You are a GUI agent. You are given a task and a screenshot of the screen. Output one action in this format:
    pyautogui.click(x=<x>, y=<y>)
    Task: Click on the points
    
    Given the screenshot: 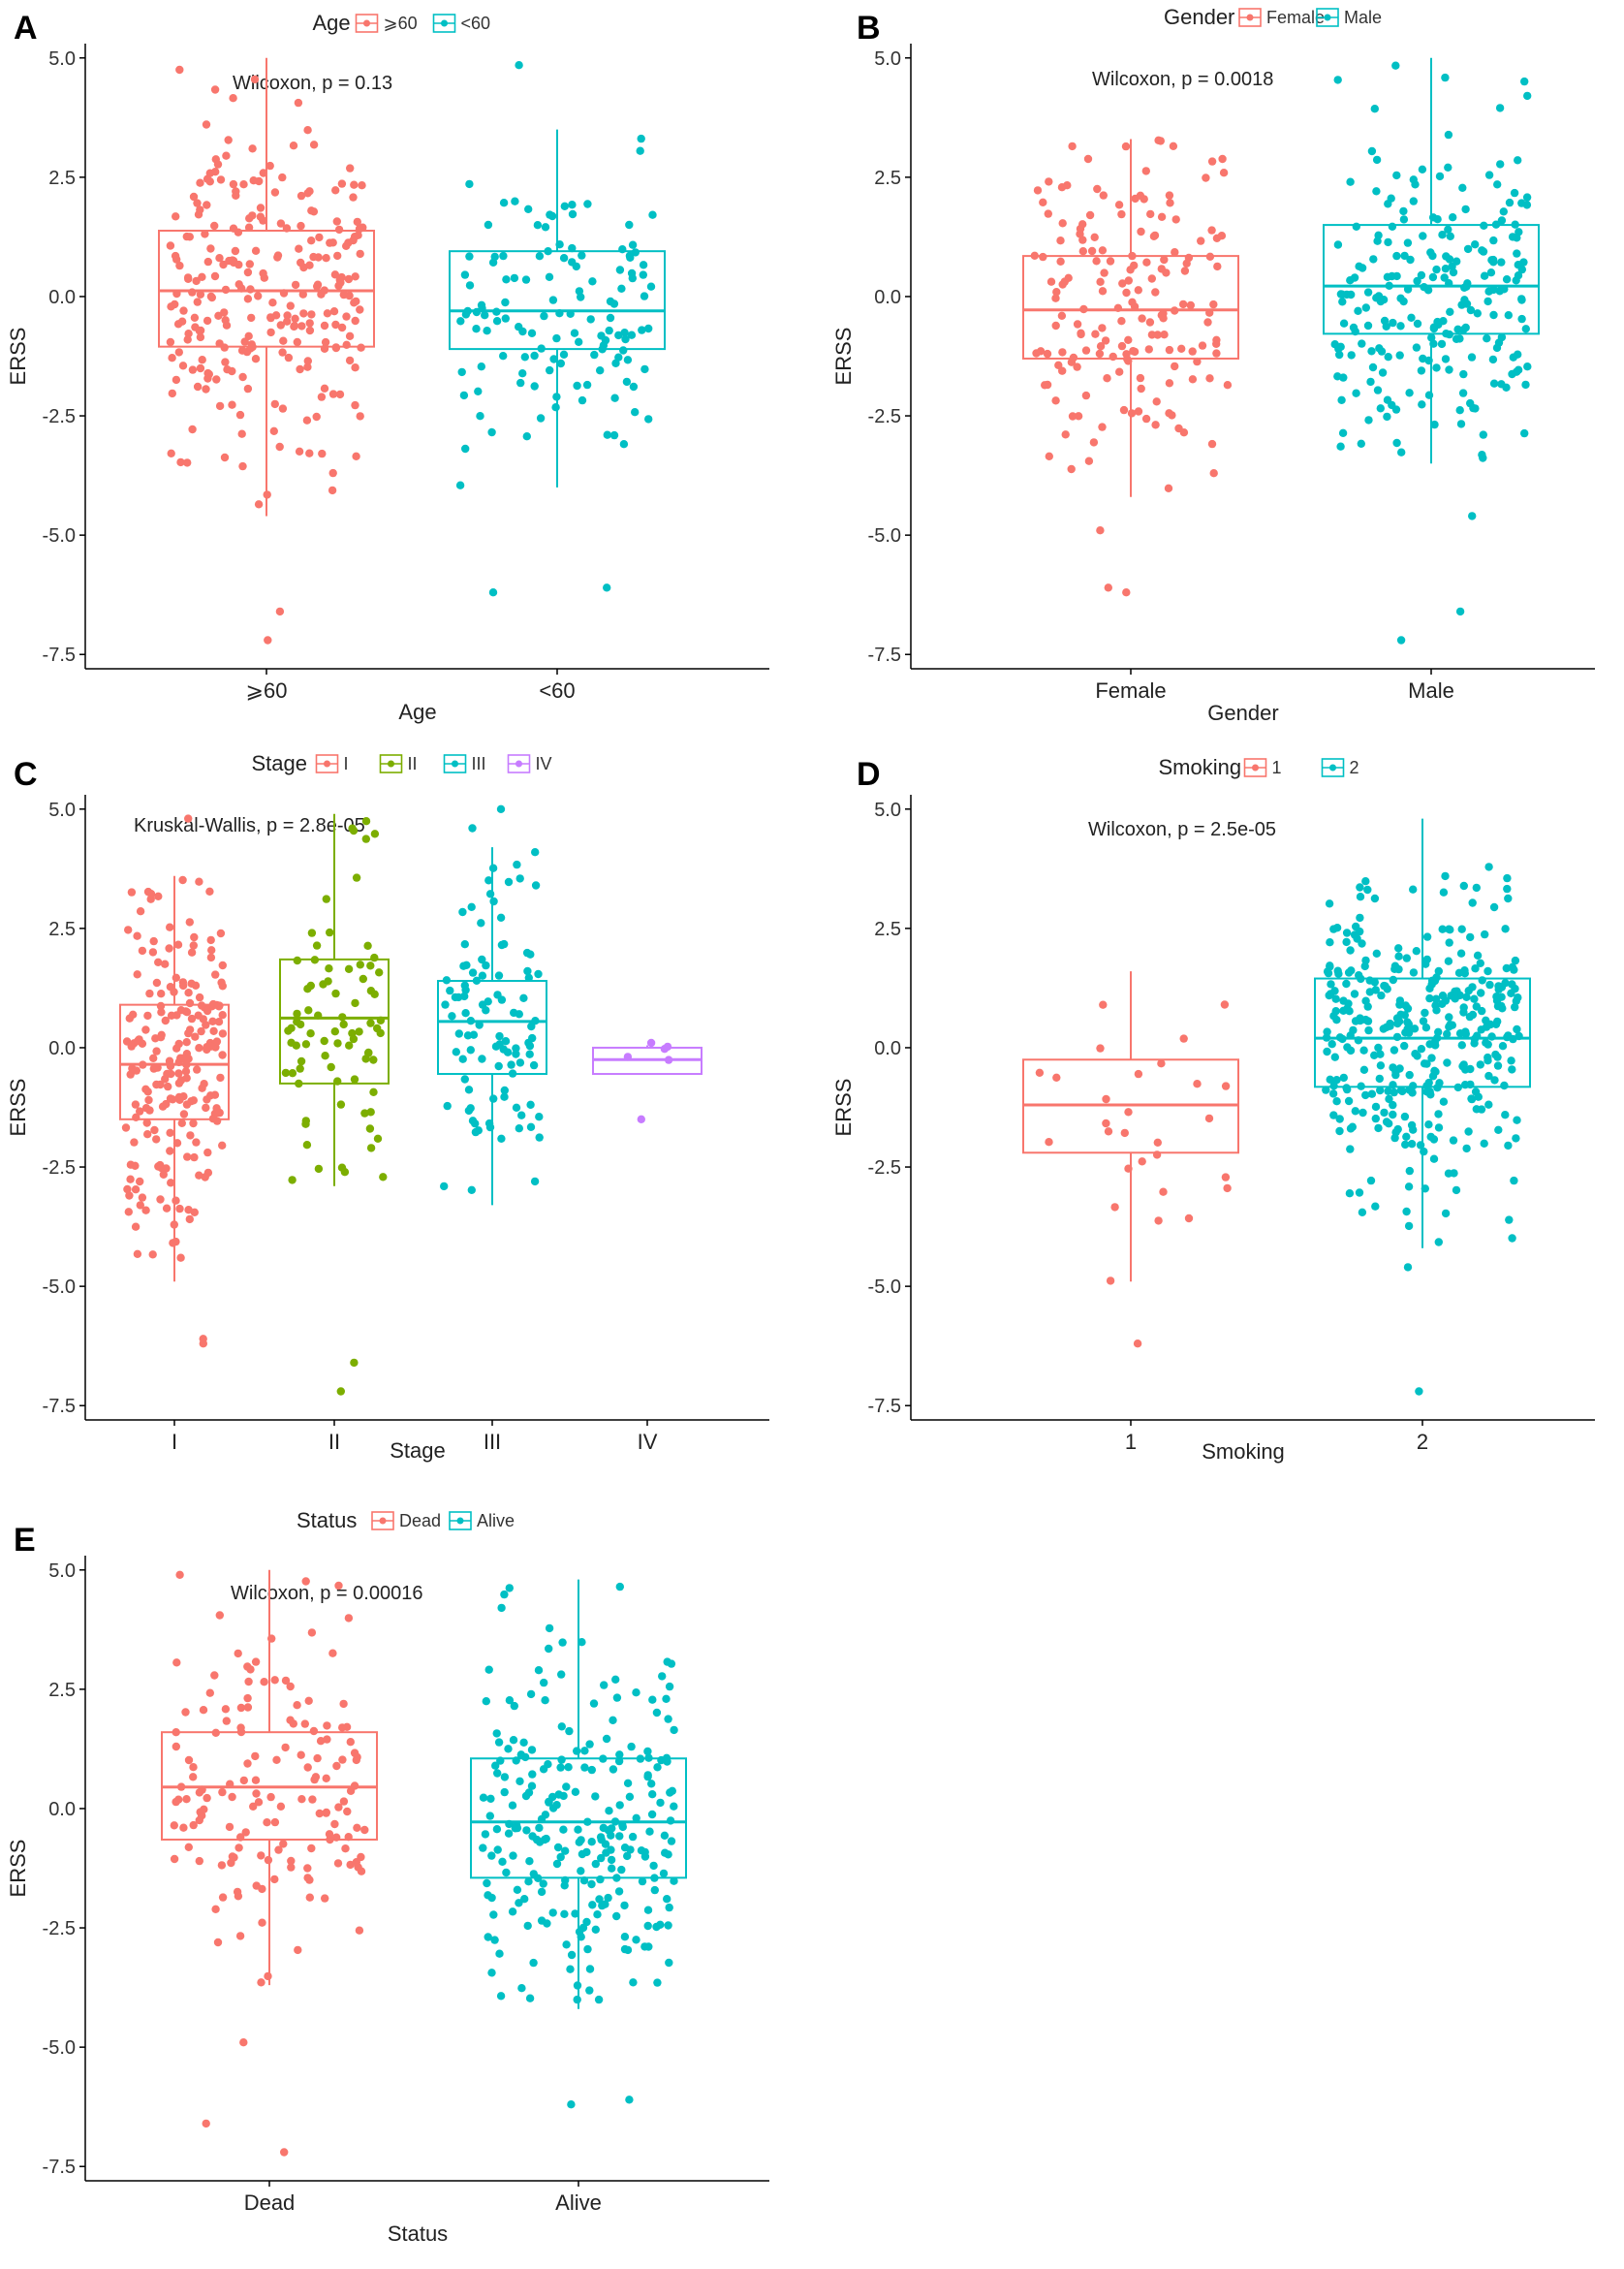 What is the action you would take?
    pyautogui.click(x=1431, y=353)
    